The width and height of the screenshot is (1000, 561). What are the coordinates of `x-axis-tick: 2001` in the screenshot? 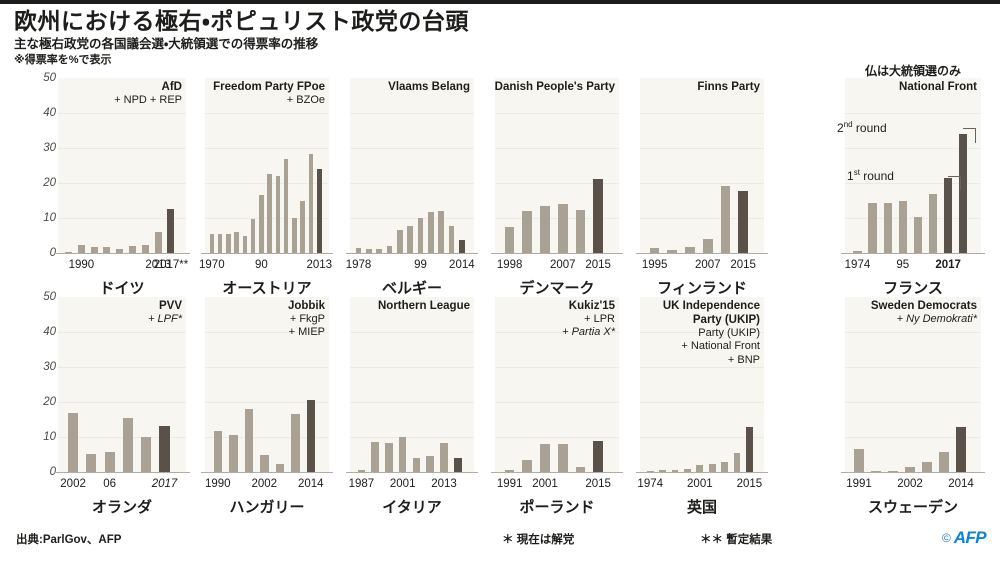 It's located at (402, 484).